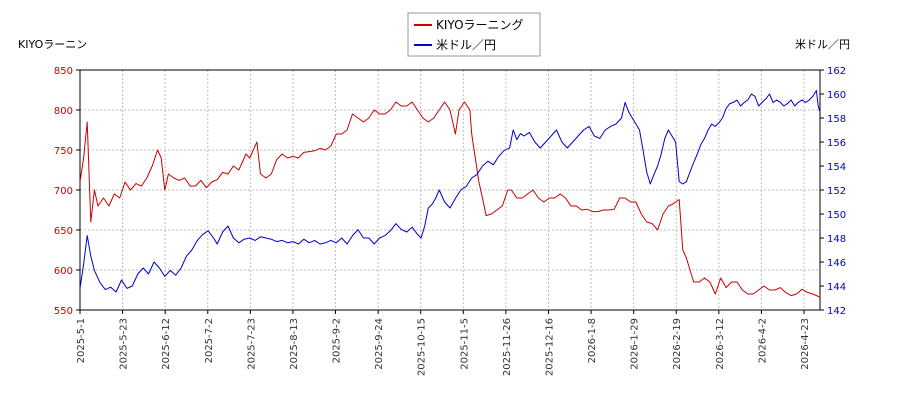 This screenshot has width=900, height=400. What do you see at coordinates (337, 340) in the screenshot?
I see `x-tick-label: 2025-9-2` at bounding box center [337, 340].